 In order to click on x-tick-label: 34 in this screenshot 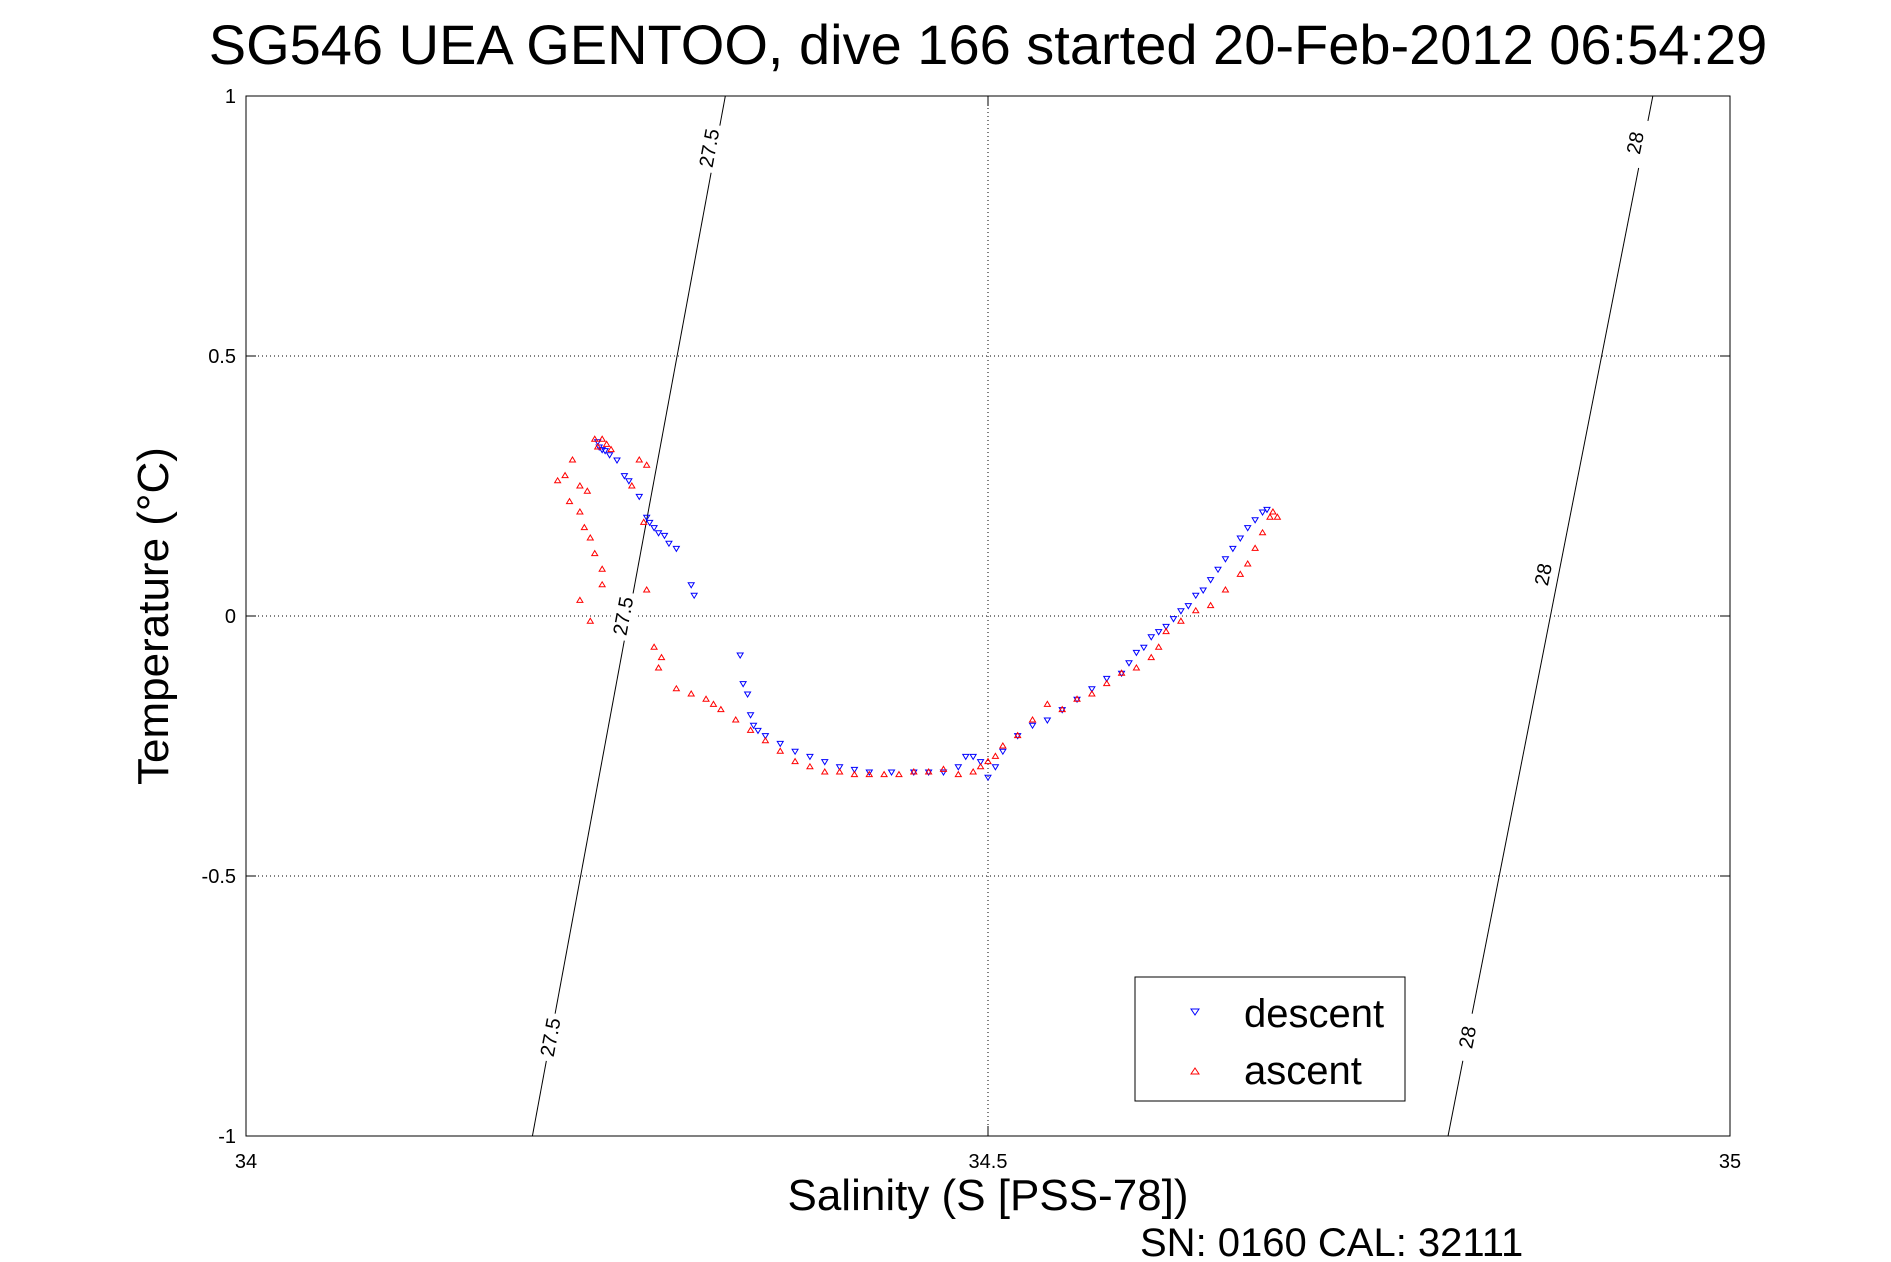, I will do `click(246, 1162)`.